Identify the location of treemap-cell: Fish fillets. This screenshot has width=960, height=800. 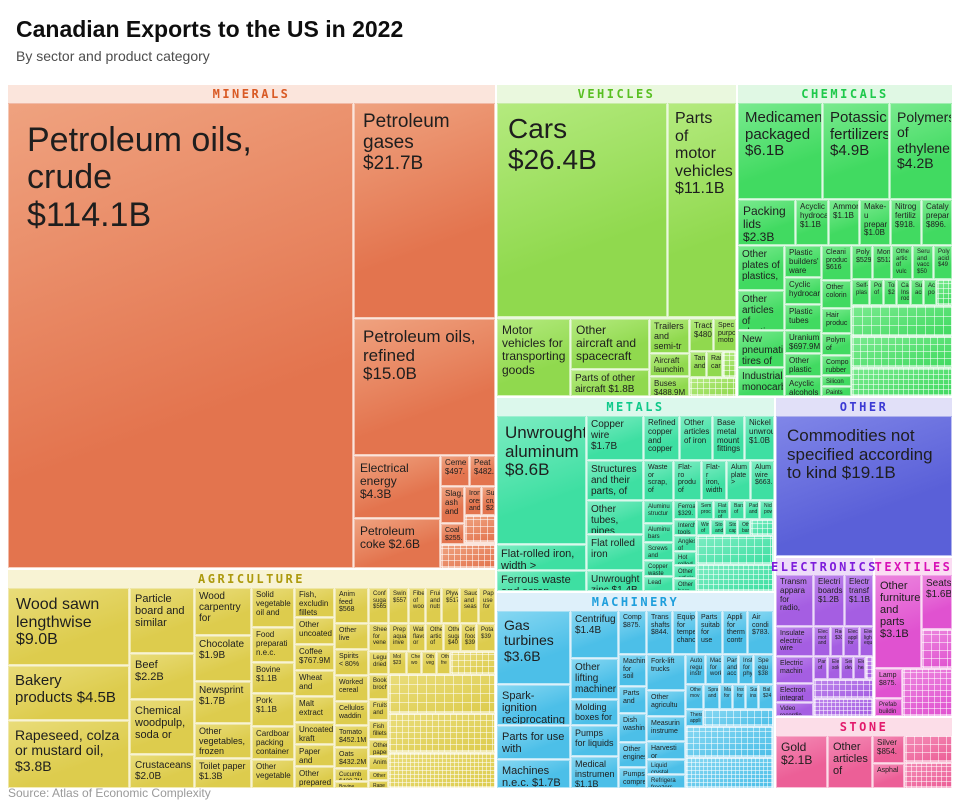
(378, 730).